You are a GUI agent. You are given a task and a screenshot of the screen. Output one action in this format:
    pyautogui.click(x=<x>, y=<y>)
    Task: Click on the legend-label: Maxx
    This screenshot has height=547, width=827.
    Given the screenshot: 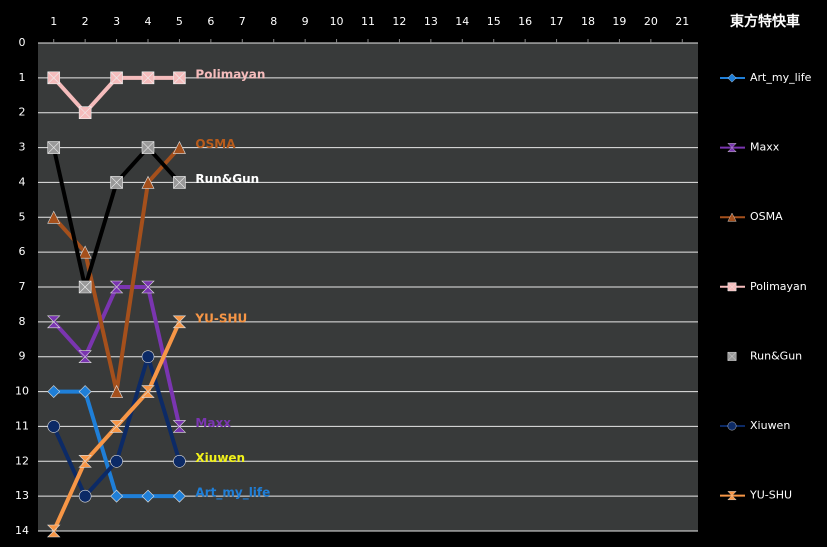 What is the action you would take?
    pyautogui.click(x=765, y=147)
    